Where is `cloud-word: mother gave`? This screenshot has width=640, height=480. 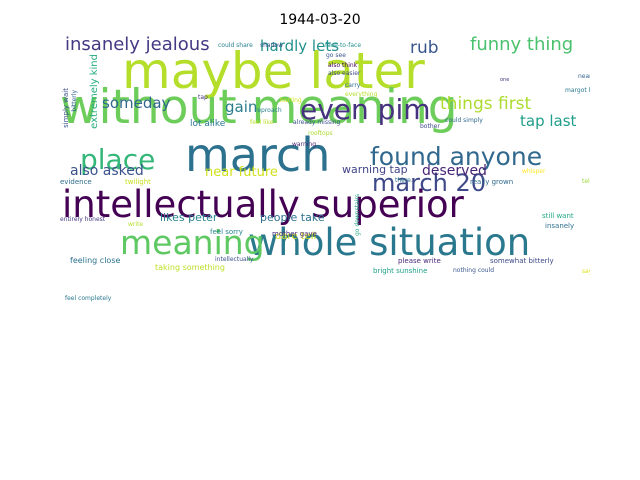
cloud-word: mother gave is located at coordinates (294, 234).